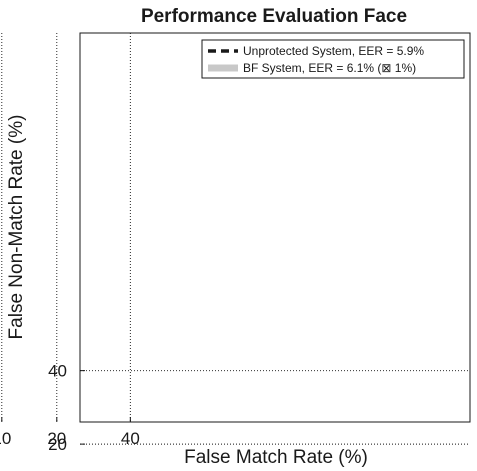  Describe the element at coordinates (81, 466) in the screenshot. I see `series-line-unprotected` at that location.